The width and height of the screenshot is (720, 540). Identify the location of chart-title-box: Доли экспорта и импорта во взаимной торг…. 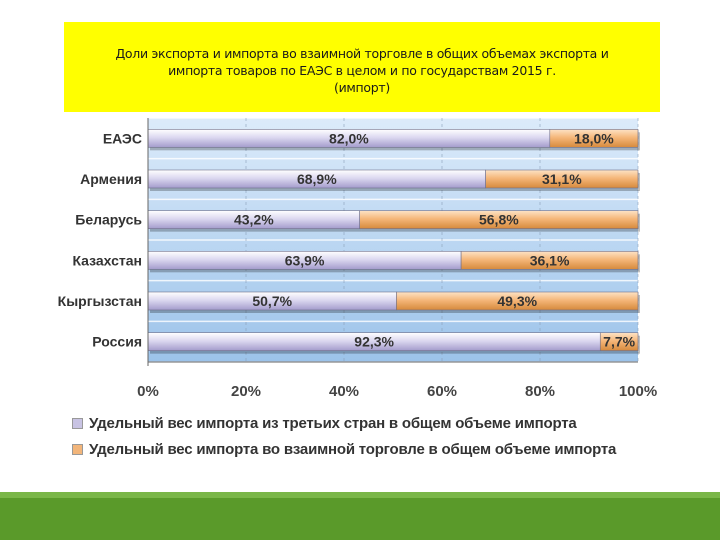
(362, 67).